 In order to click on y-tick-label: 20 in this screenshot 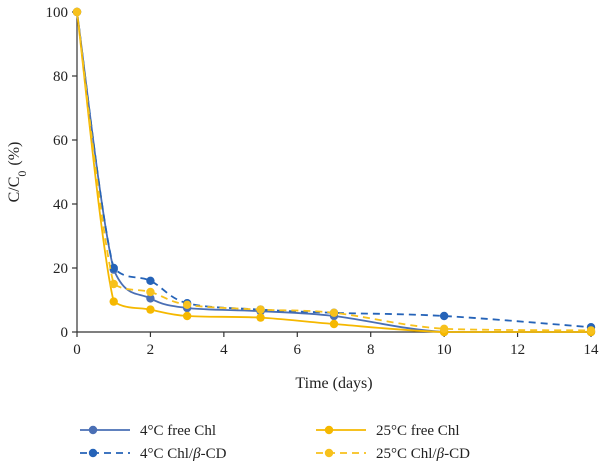, I will do `click(60, 269)`.